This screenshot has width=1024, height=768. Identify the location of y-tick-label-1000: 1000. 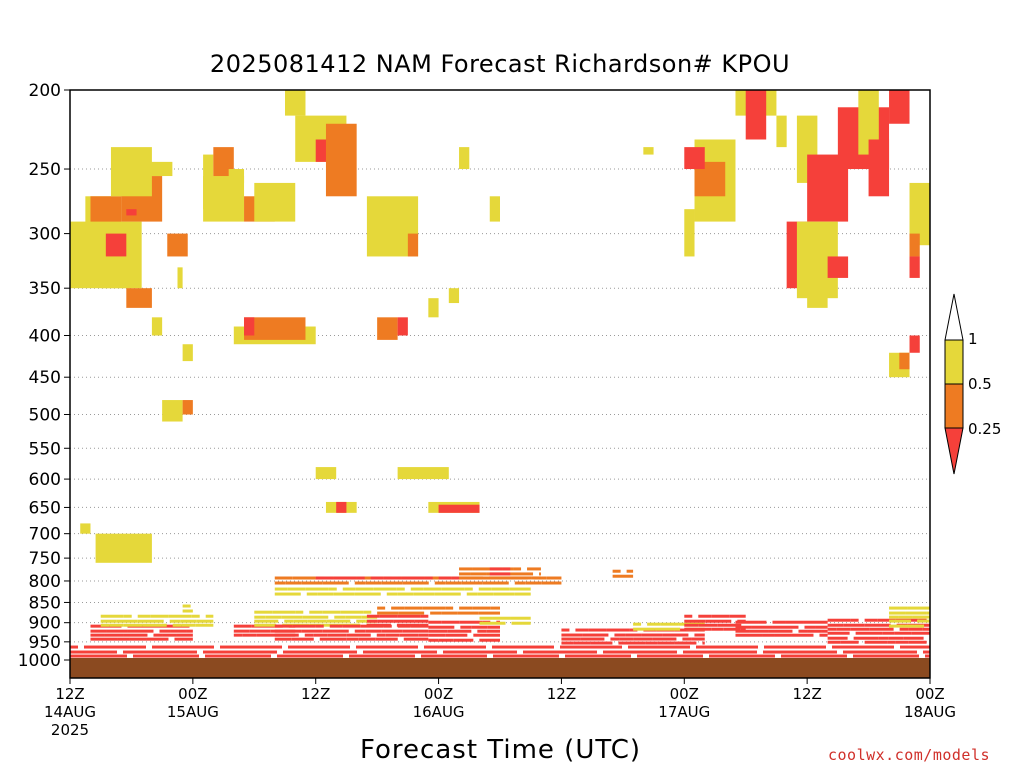
(39, 661).